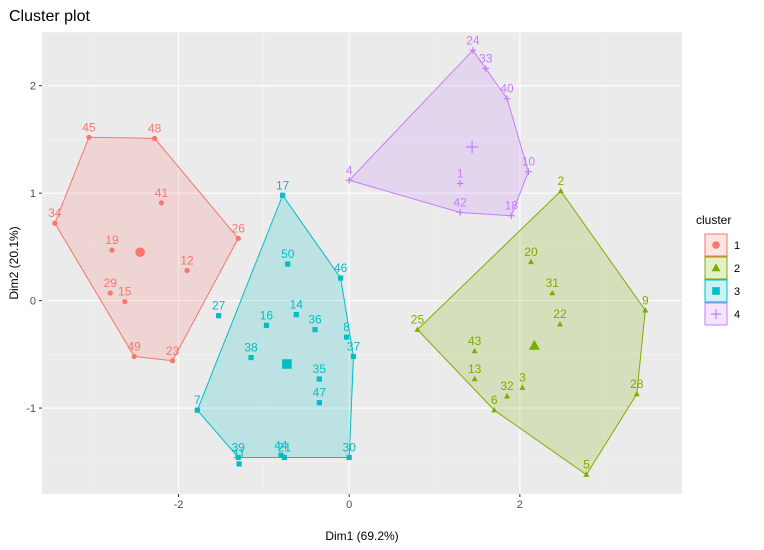 This screenshot has height=550, width=764. I want to click on x-tick-label: 0, so click(349, 505).